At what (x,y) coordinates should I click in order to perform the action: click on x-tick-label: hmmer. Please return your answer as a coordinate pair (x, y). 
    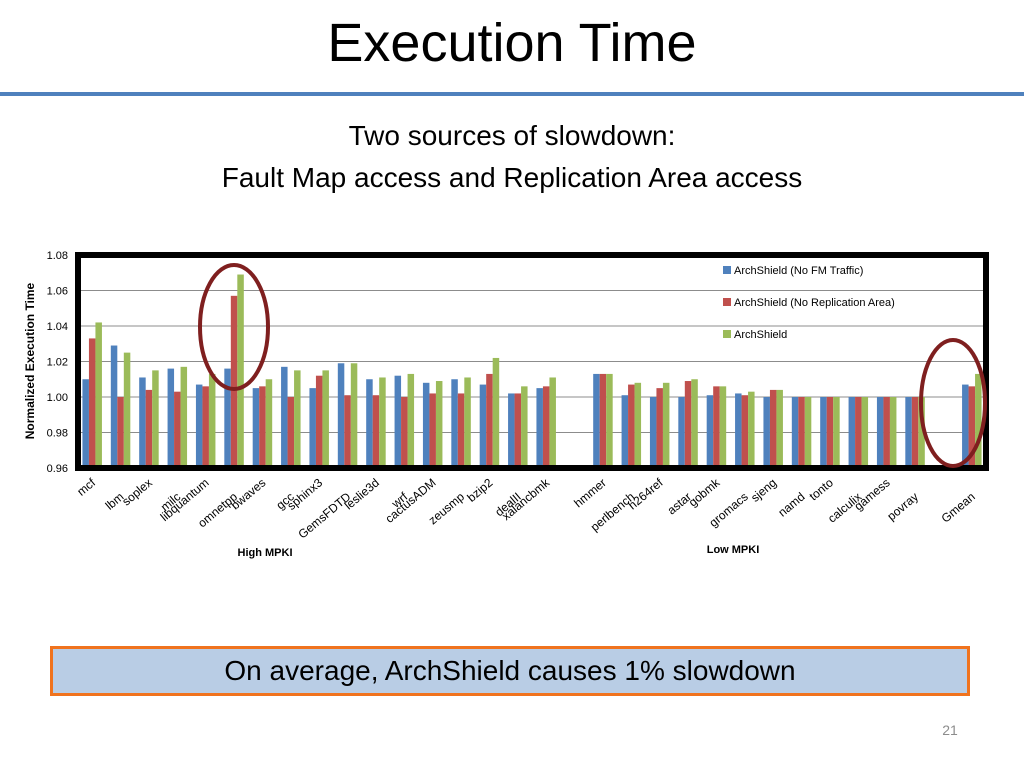
    Looking at the image, I should click on (590, 493).